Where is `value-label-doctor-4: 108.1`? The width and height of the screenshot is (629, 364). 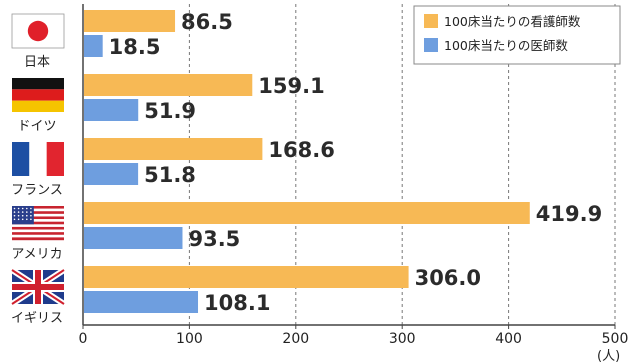
value-label-doctor-4: 108.1 is located at coordinates (237, 303).